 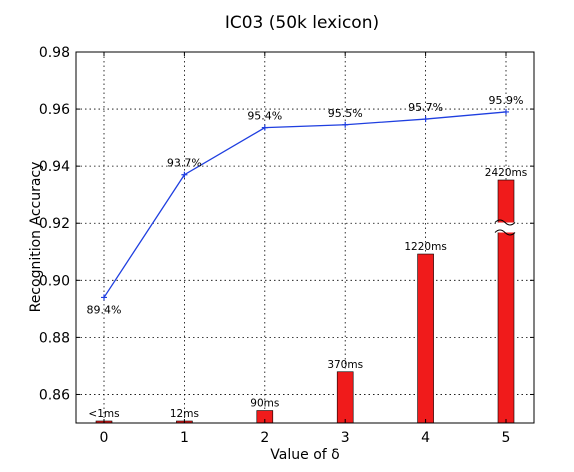 What do you see at coordinates (425, 438) in the screenshot?
I see `x-tick-label: 4` at bounding box center [425, 438].